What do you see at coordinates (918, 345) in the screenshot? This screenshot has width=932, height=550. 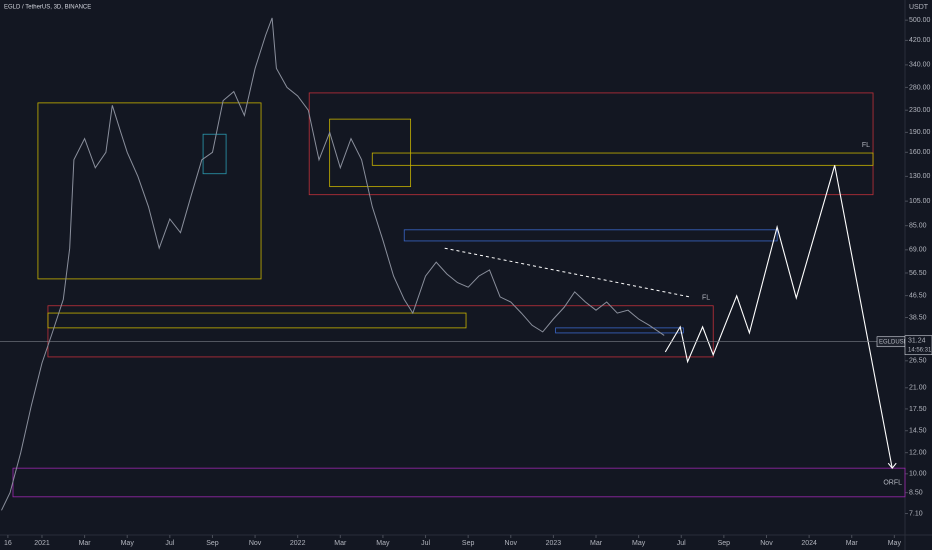 I see `price-badge` at bounding box center [918, 345].